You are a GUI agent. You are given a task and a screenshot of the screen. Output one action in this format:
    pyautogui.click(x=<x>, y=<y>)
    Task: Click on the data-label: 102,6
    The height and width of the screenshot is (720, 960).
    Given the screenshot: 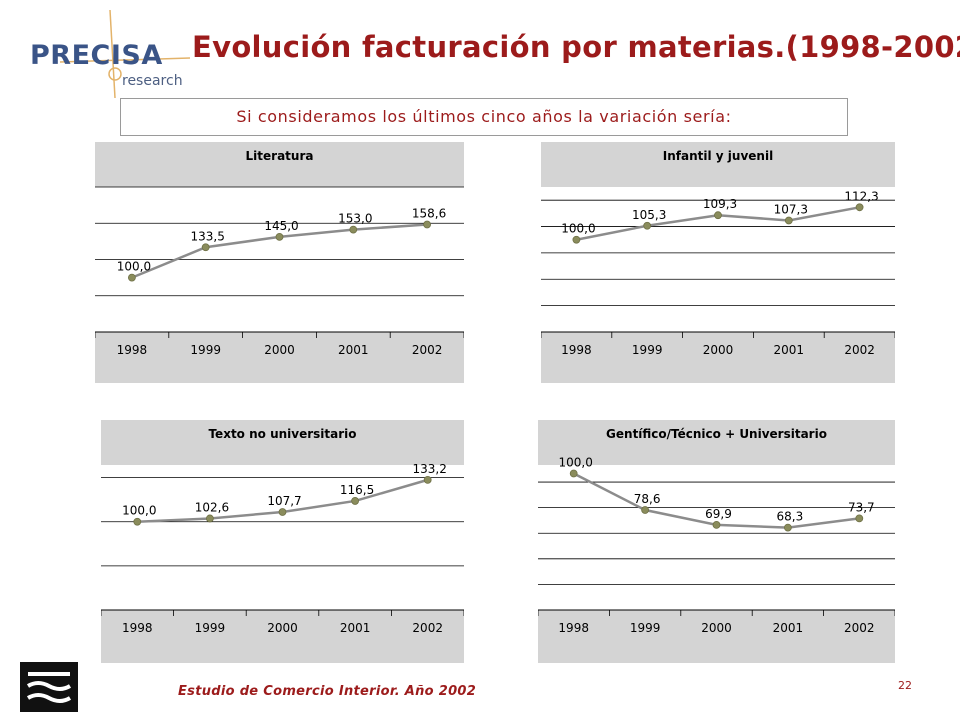 What is the action you would take?
    pyautogui.click(x=212, y=507)
    